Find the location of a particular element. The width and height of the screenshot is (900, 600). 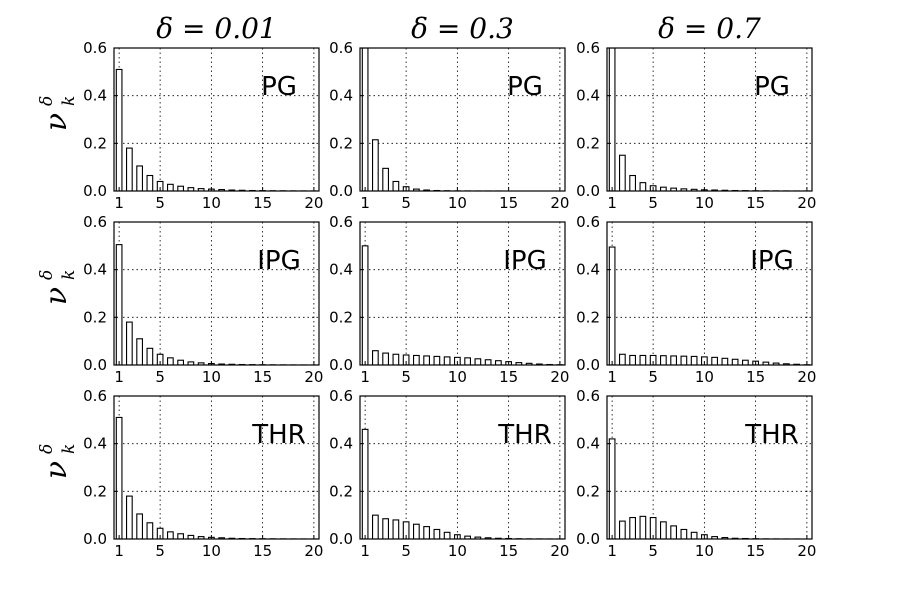

bar-k13 is located at coordinates (735, 361).